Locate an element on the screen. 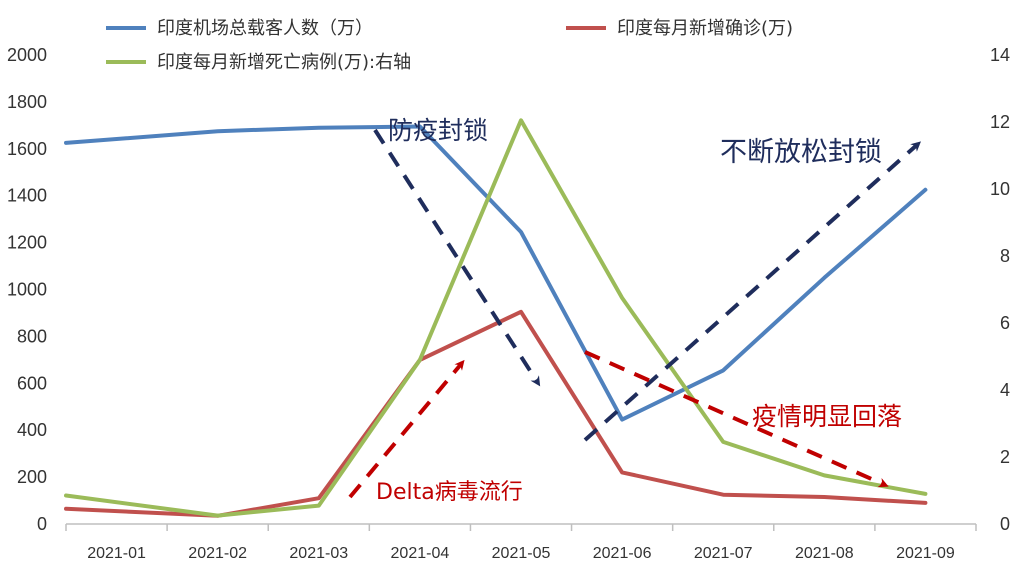 Image resolution: width=1024 pixels, height=575 pixels. arrow-delta is located at coordinates (406, 429).